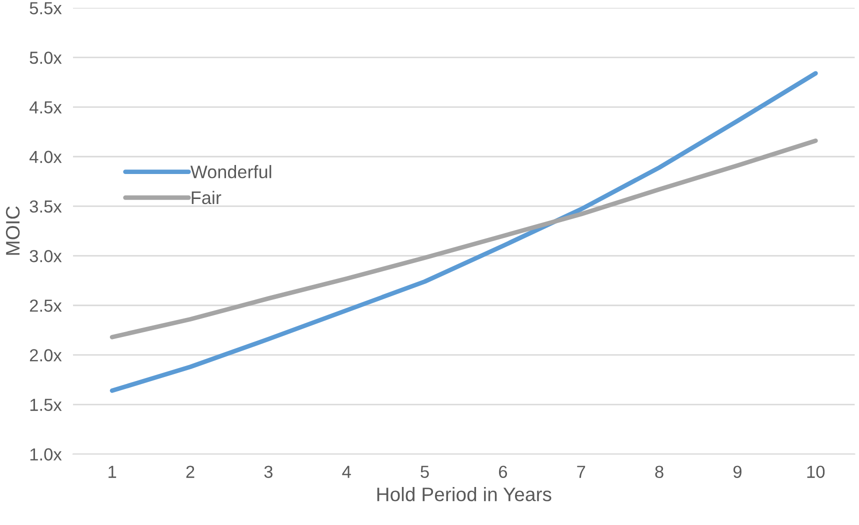 The image size is (859, 525). What do you see at coordinates (46, 405) in the screenshot?
I see `y-tick-label: 1.5x` at bounding box center [46, 405].